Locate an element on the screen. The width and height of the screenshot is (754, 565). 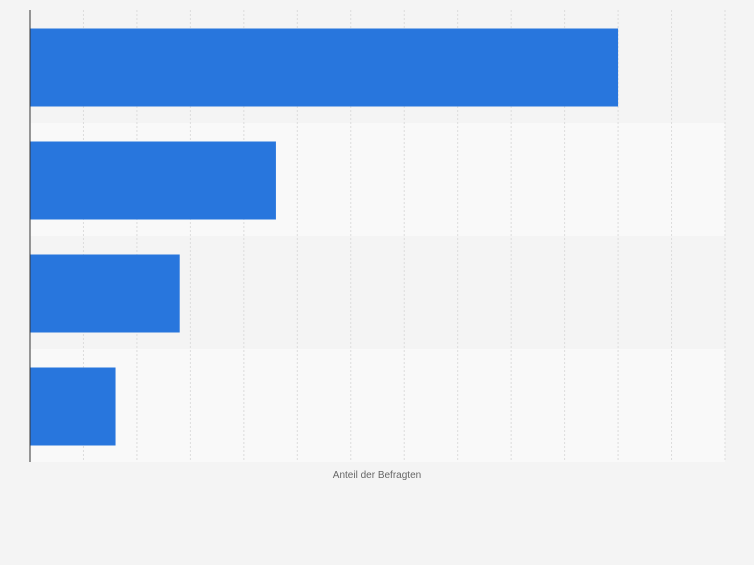
x-axis-title: Anteil der Befragten is located at coordinates (377, 475).